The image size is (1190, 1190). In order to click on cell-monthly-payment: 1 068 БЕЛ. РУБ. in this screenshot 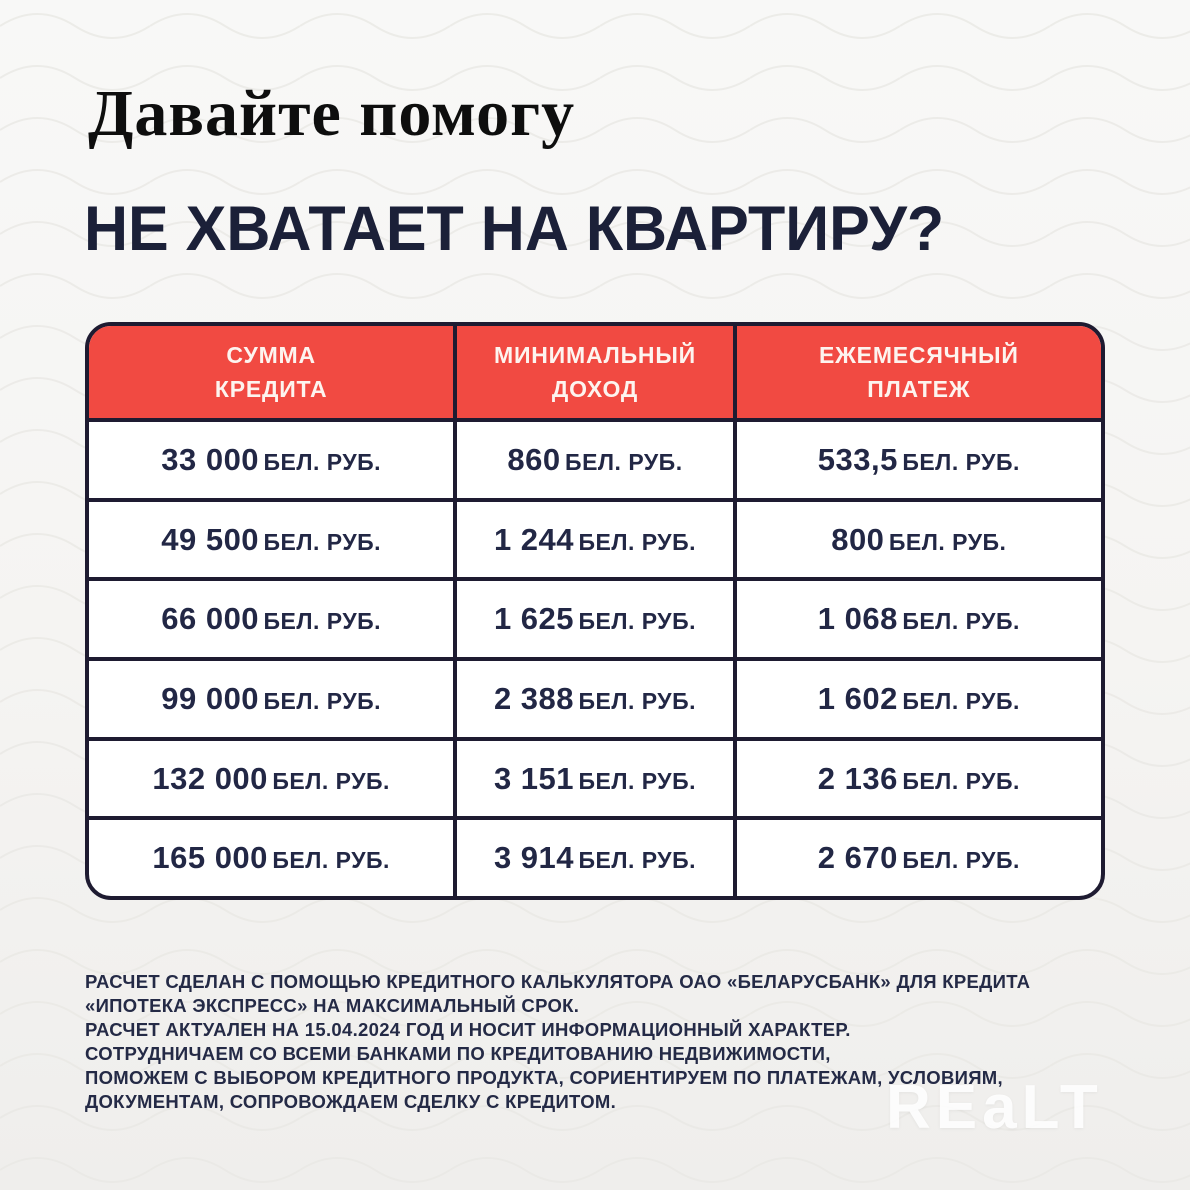, I will do `click(919, 619)`.